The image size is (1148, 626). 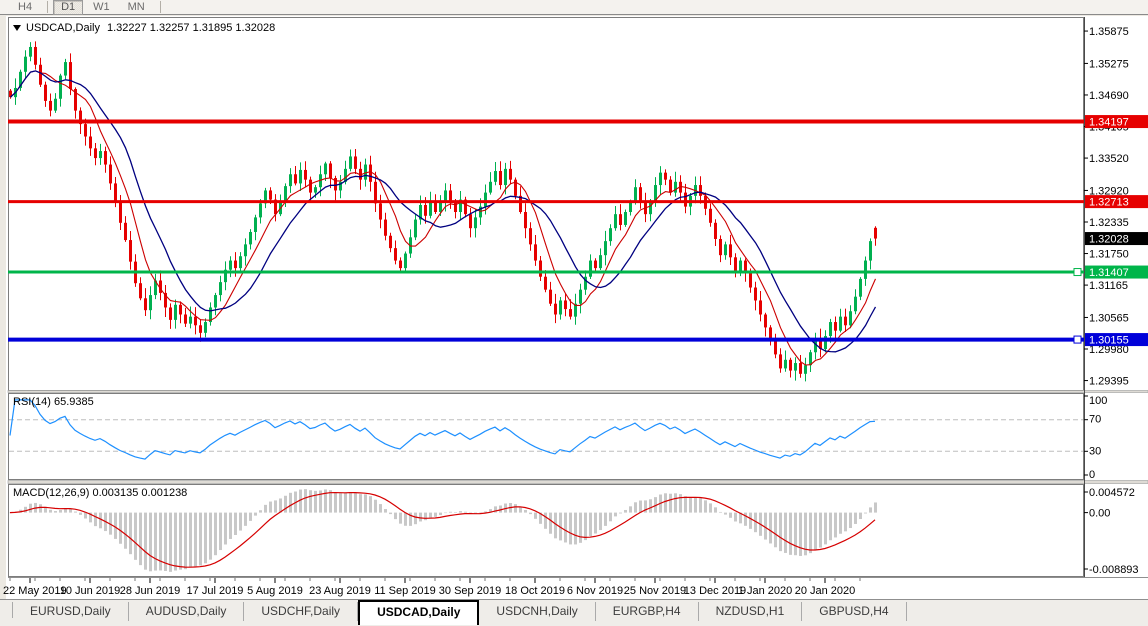 I want to click on tab-eurgbp-h4: EURGBP,H4, so click(x=647, y=611).